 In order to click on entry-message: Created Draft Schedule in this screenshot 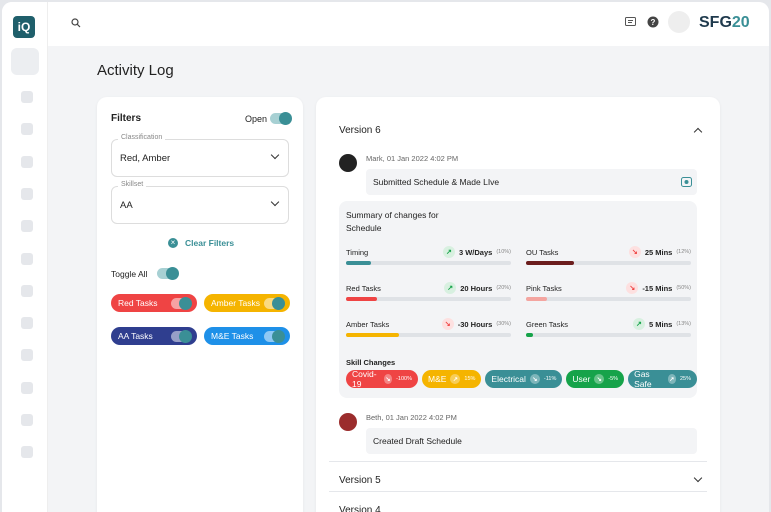, I will do `click(531, 441)`.